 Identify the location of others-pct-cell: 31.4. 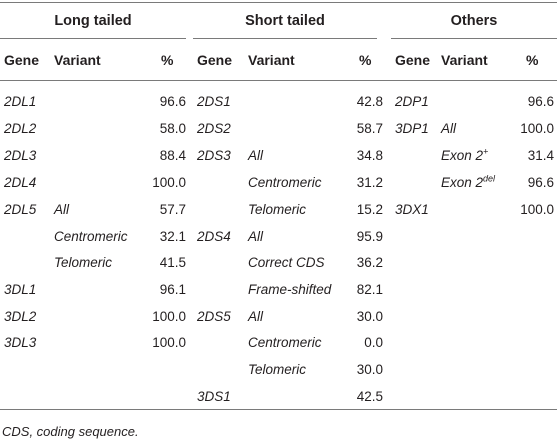
(540, 155).